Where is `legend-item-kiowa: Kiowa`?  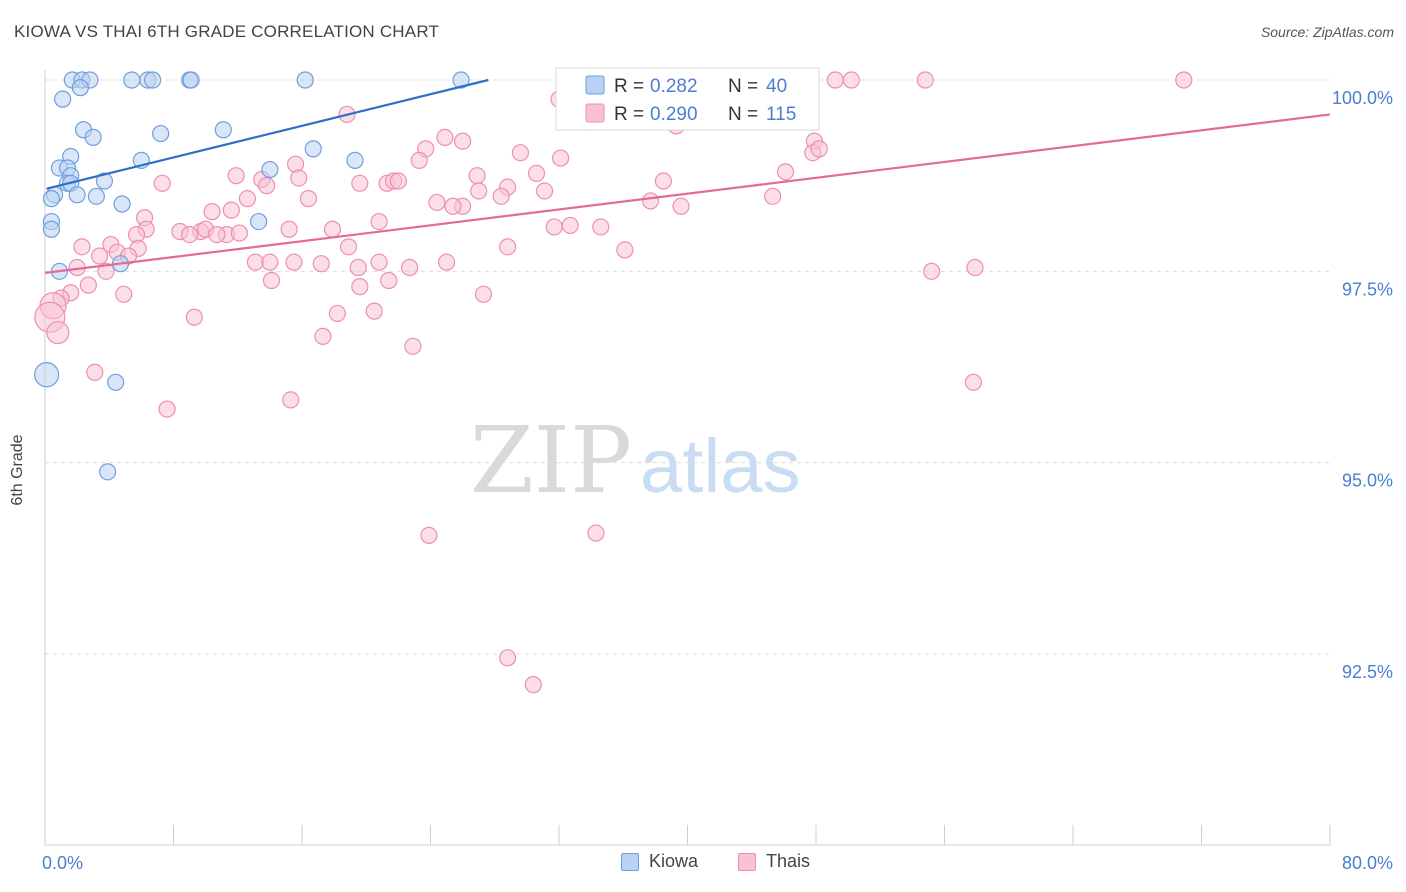 legend-item-kiowa: Kiowa is located at coordinates (659, 861).